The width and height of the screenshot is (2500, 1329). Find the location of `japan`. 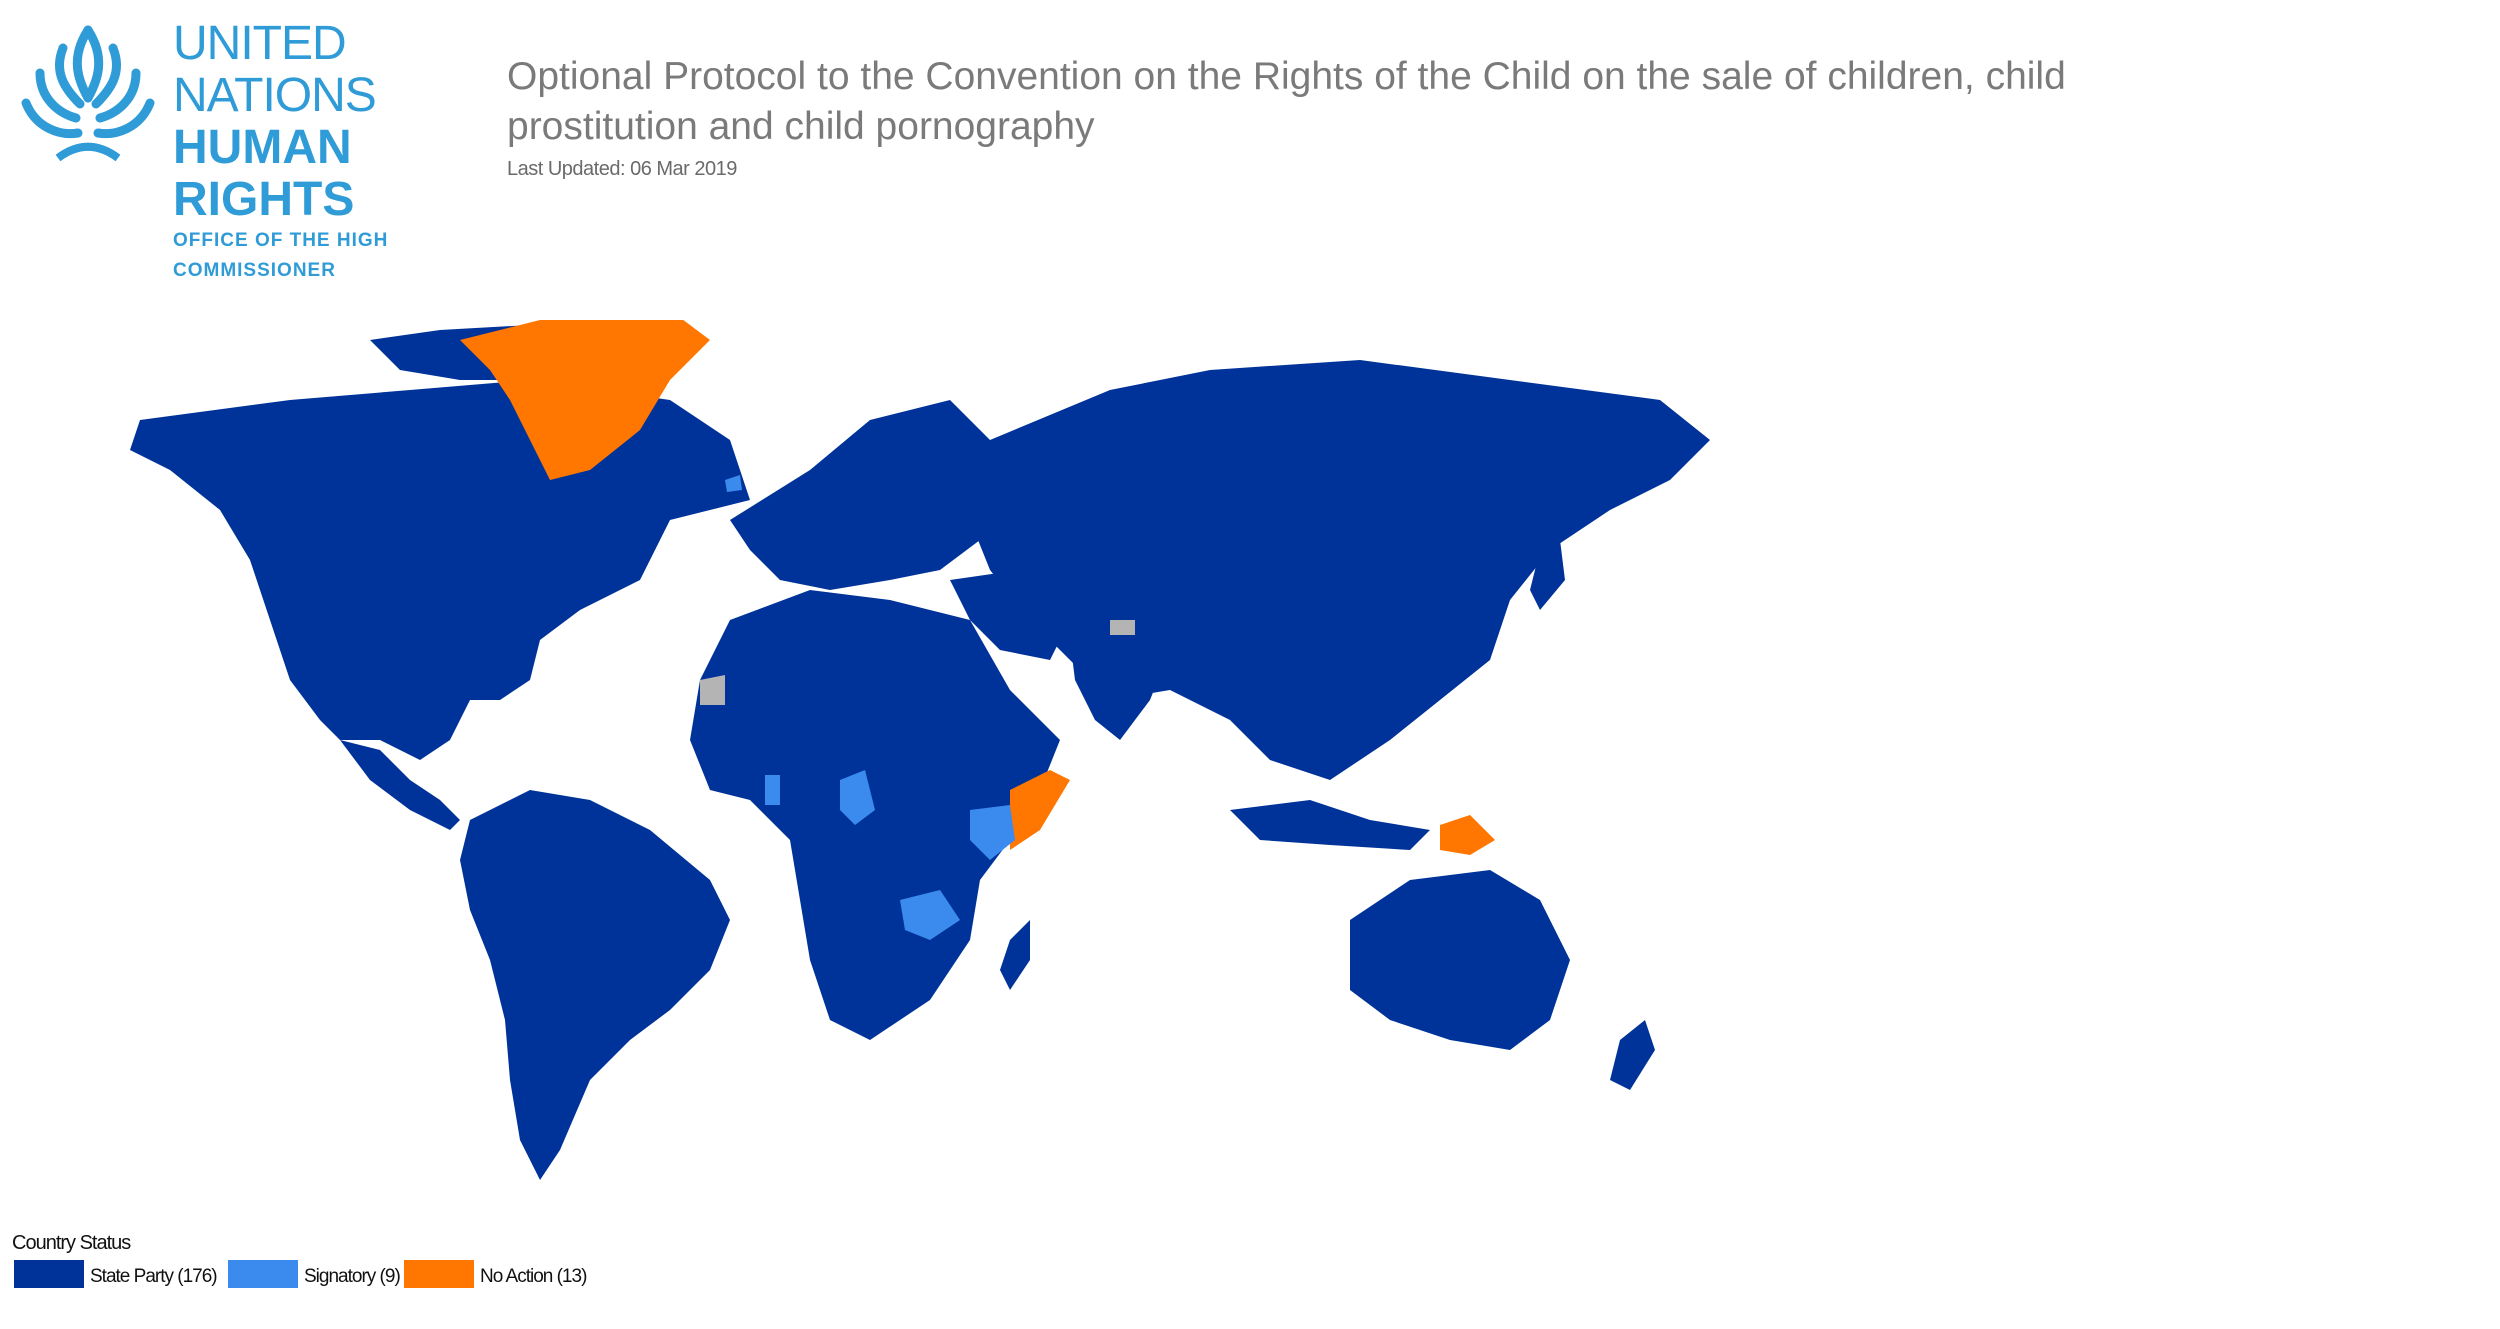

japan is located at coordinates (1547, 575).